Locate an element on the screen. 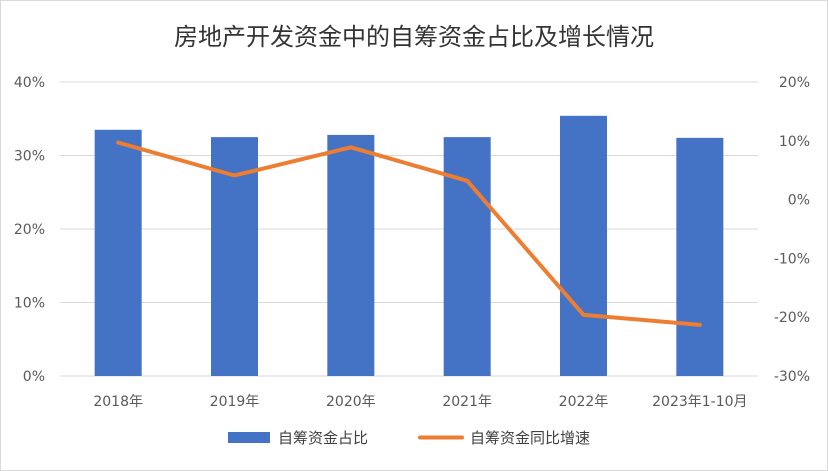 The image size is (828, 471). x-tick-label: 2023年1-10月 is located at coordinates (699, 402).